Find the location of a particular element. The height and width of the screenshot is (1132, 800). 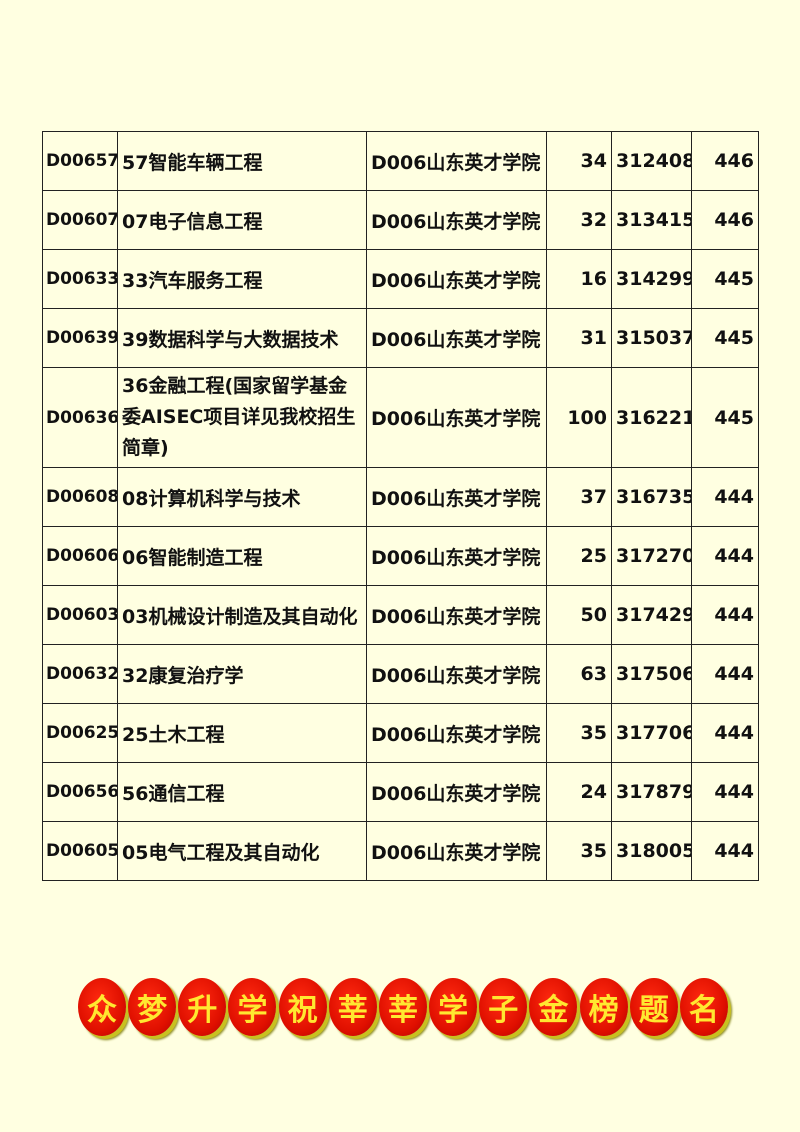

table-row: D00605 05电气工程及其自动化 D006山东英才学院 35 318005 444 is located at coordinates (400, 851).